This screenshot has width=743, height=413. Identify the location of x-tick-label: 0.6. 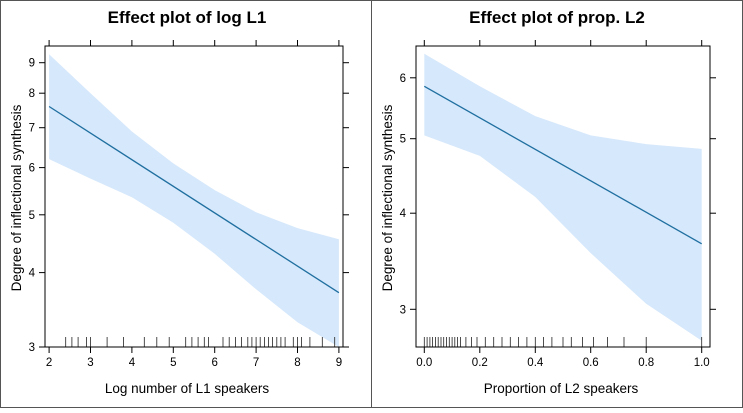
(591, 363).